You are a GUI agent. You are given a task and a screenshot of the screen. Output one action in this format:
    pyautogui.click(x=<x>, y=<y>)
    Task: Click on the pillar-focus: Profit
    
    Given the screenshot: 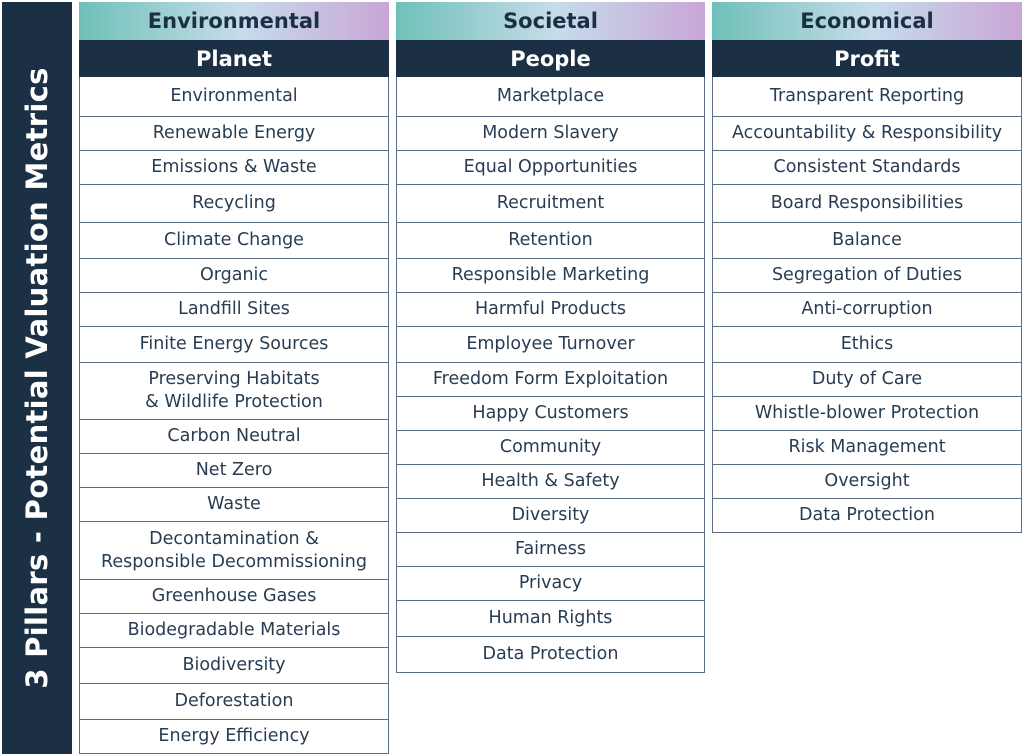 What is the action you would take?
    pyautogui.click(x=867, y=58)
    